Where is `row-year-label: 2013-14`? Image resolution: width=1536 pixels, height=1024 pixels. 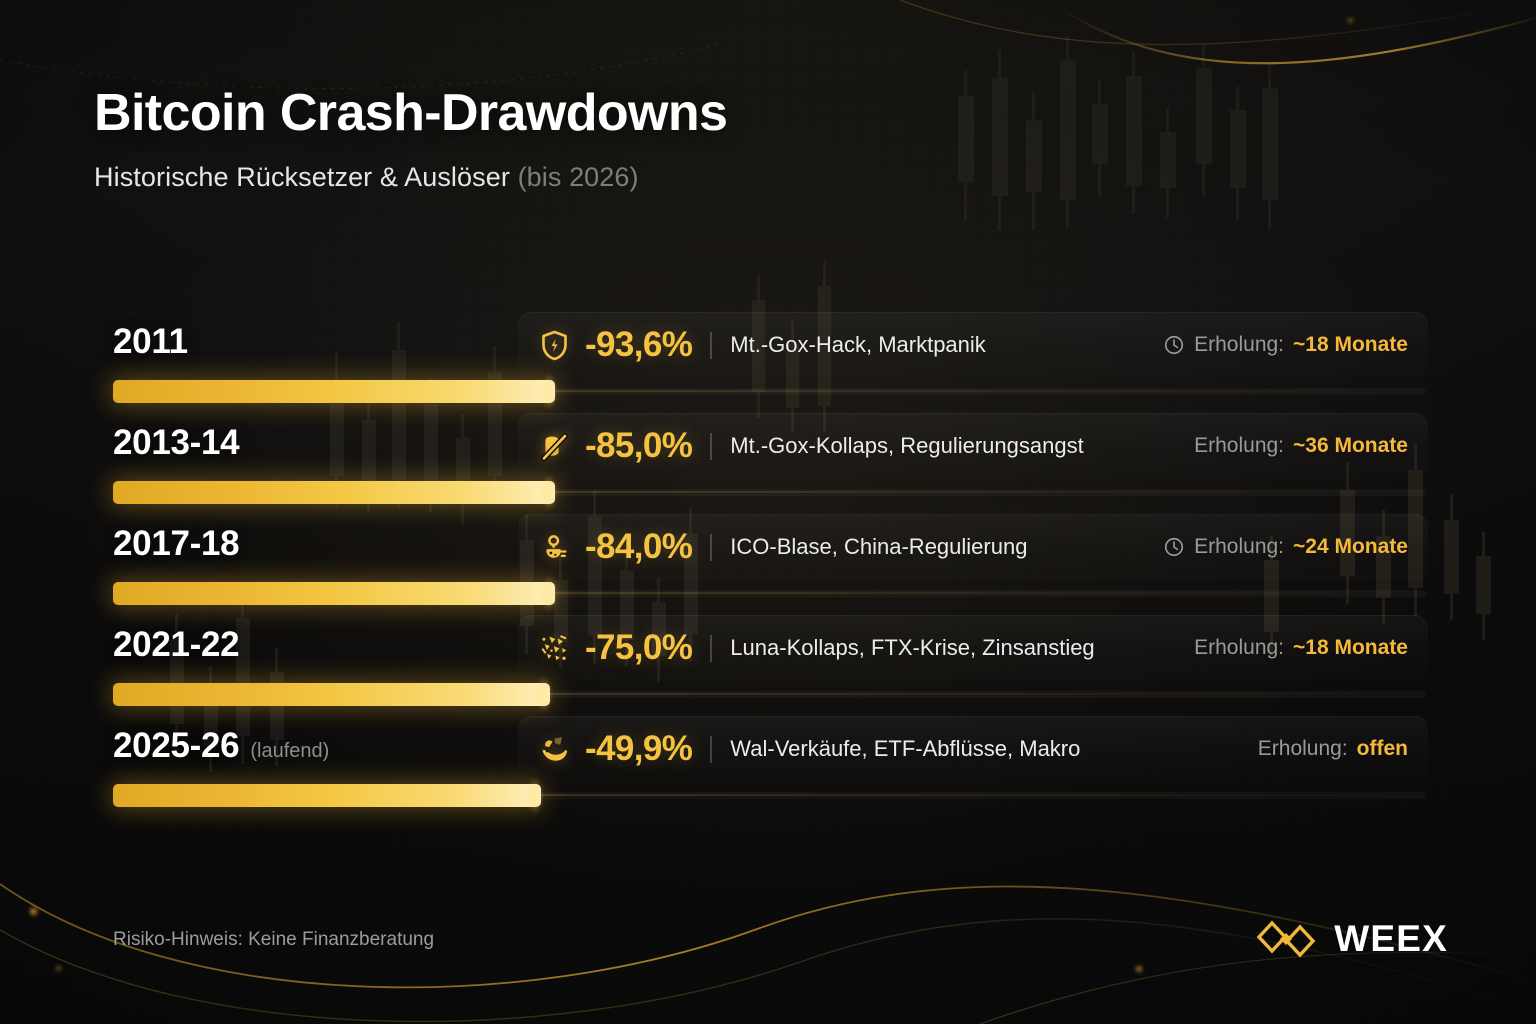 row-year-label: 2013-14 is located at coordinates (176, 442).